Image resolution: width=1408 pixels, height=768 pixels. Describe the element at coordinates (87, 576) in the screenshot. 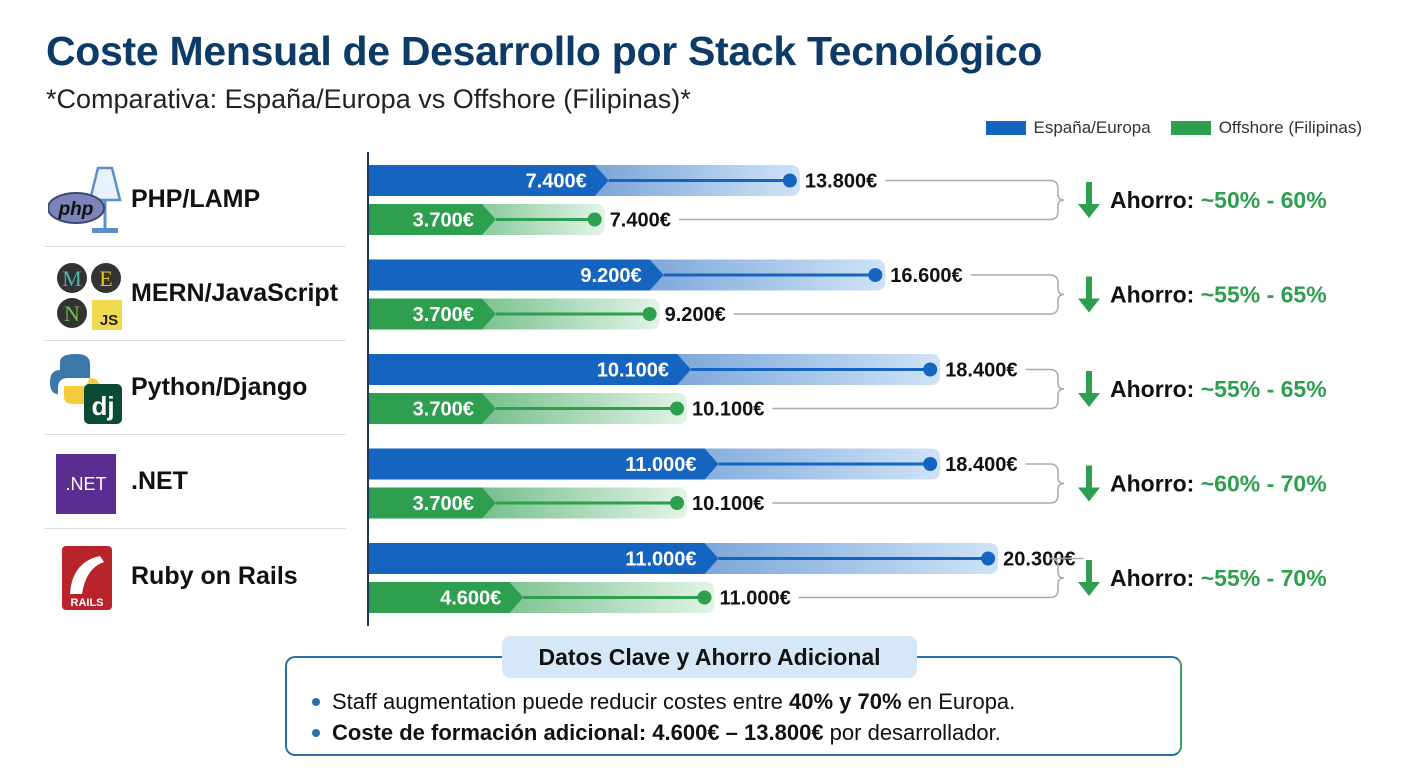

I see `rails-logo: RAILS` at that location.